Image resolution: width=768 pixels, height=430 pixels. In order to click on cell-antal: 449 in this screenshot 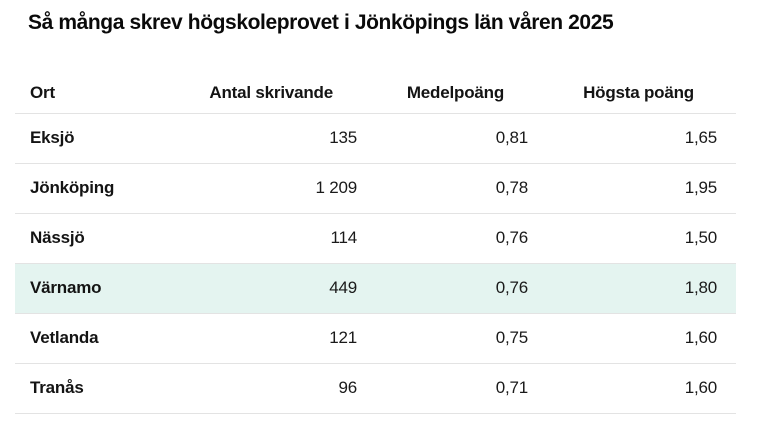, I will do `click(283, 288)`.